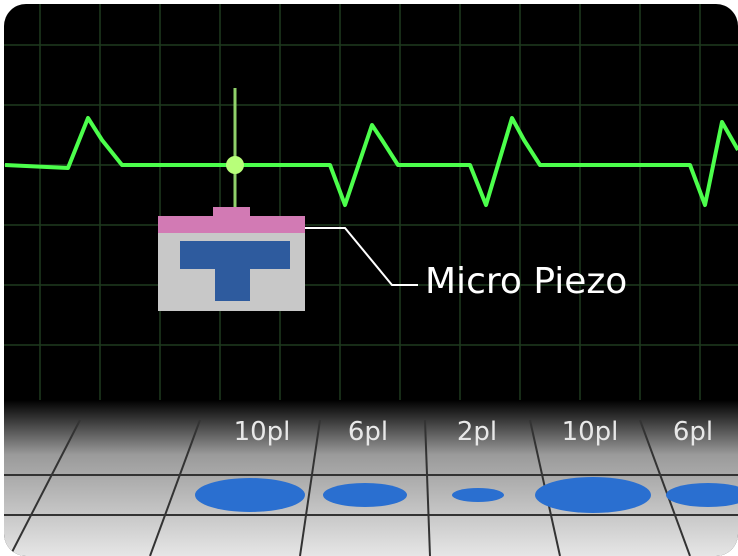 The width and height of the screenshot is (738, 556). I want to click on droplet-label: 2pl, so click(477, 432).